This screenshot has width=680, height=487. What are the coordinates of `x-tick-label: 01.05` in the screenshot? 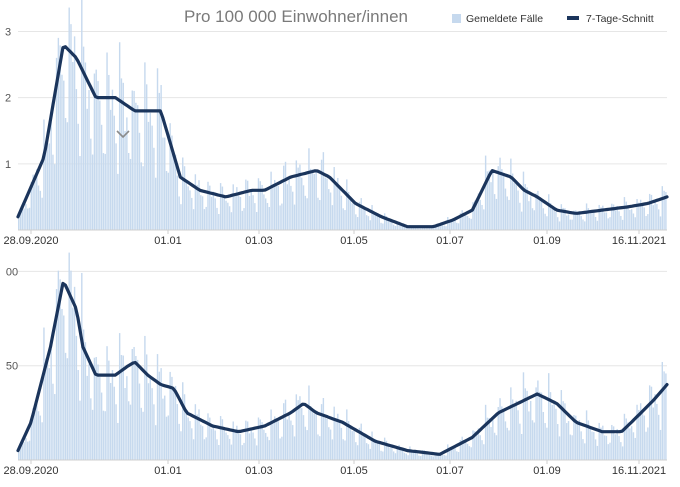 It's located at (354, 471).